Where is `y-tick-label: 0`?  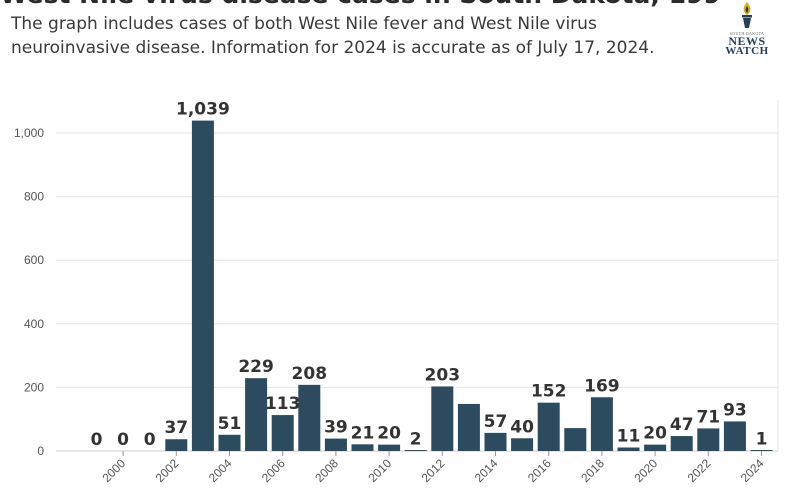
y-tick-label: 0 is located at coordinates (40, 451).